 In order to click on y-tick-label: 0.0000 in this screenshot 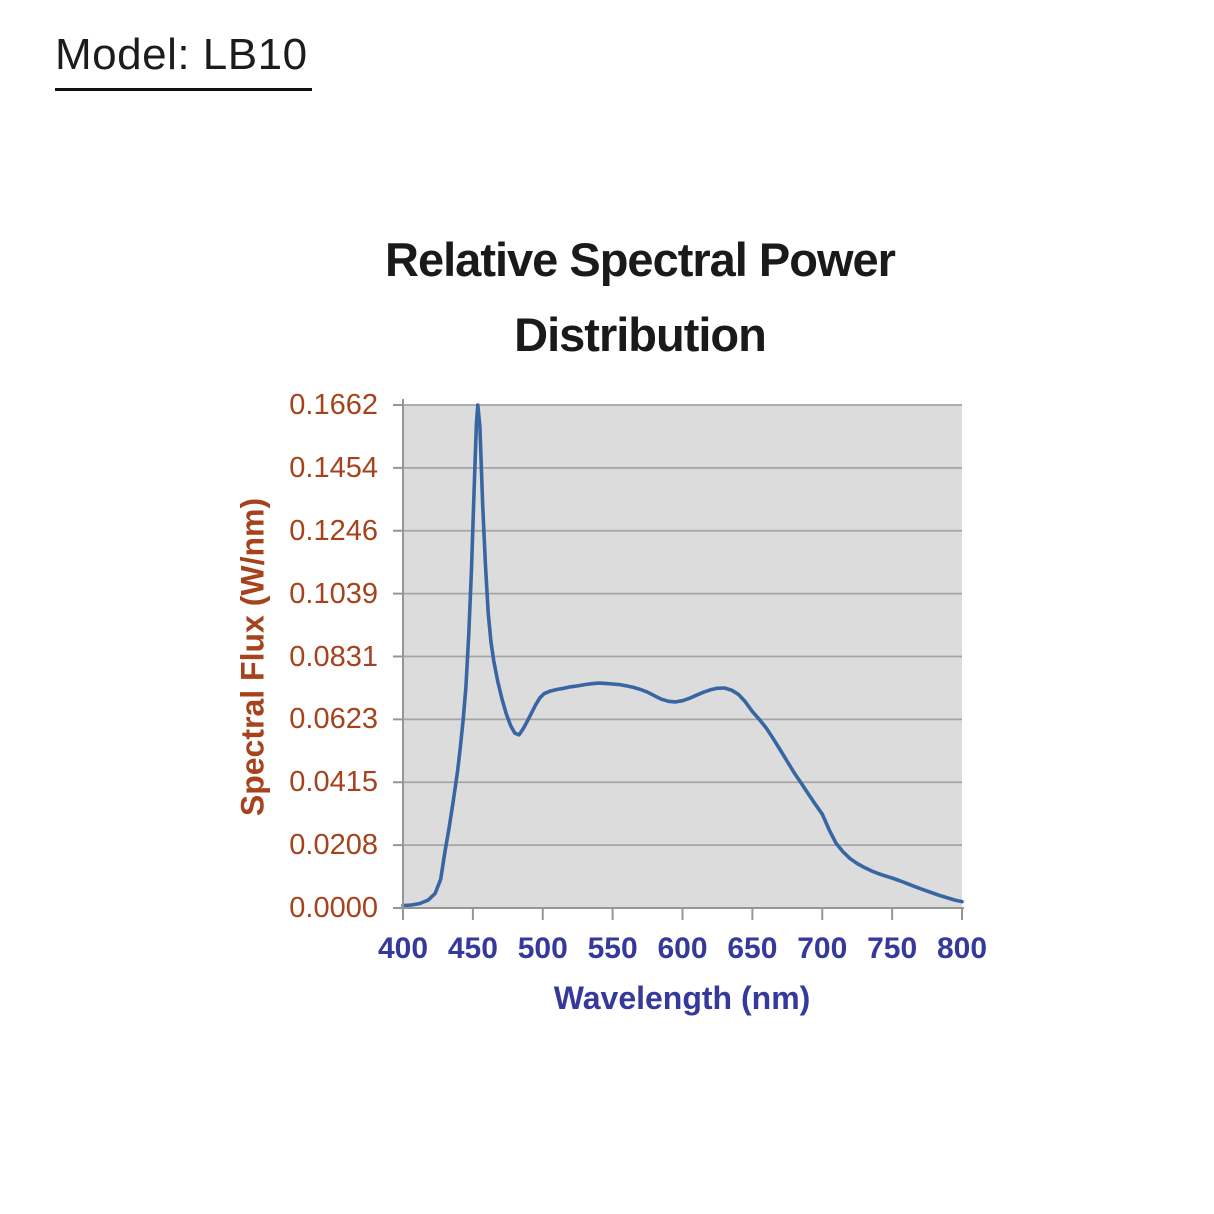, I will do `click(333, 908)`.